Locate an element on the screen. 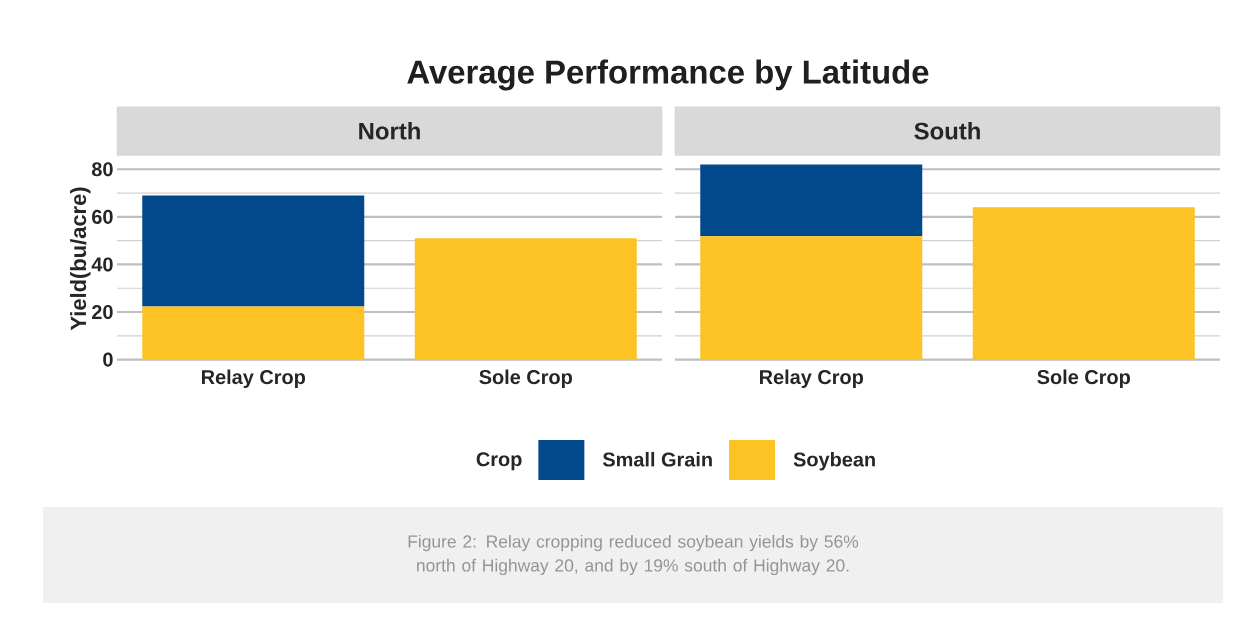  y-tick-label: 20 is located at coordinates (102, 312).